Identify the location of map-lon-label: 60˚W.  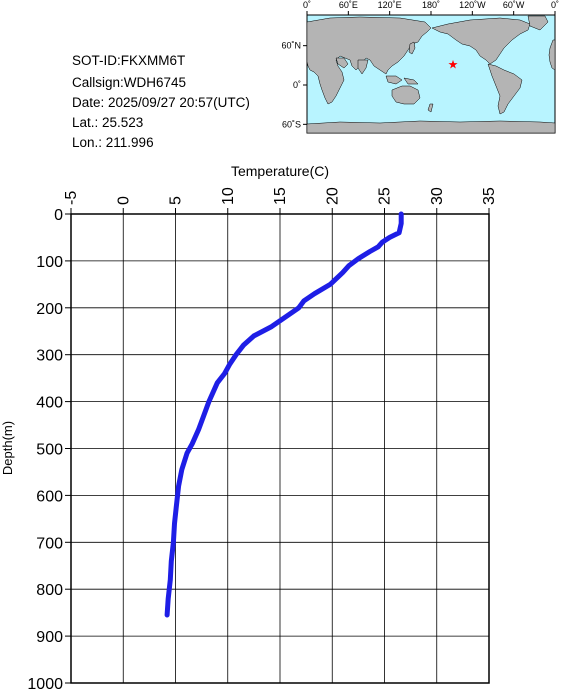
(514, 5).